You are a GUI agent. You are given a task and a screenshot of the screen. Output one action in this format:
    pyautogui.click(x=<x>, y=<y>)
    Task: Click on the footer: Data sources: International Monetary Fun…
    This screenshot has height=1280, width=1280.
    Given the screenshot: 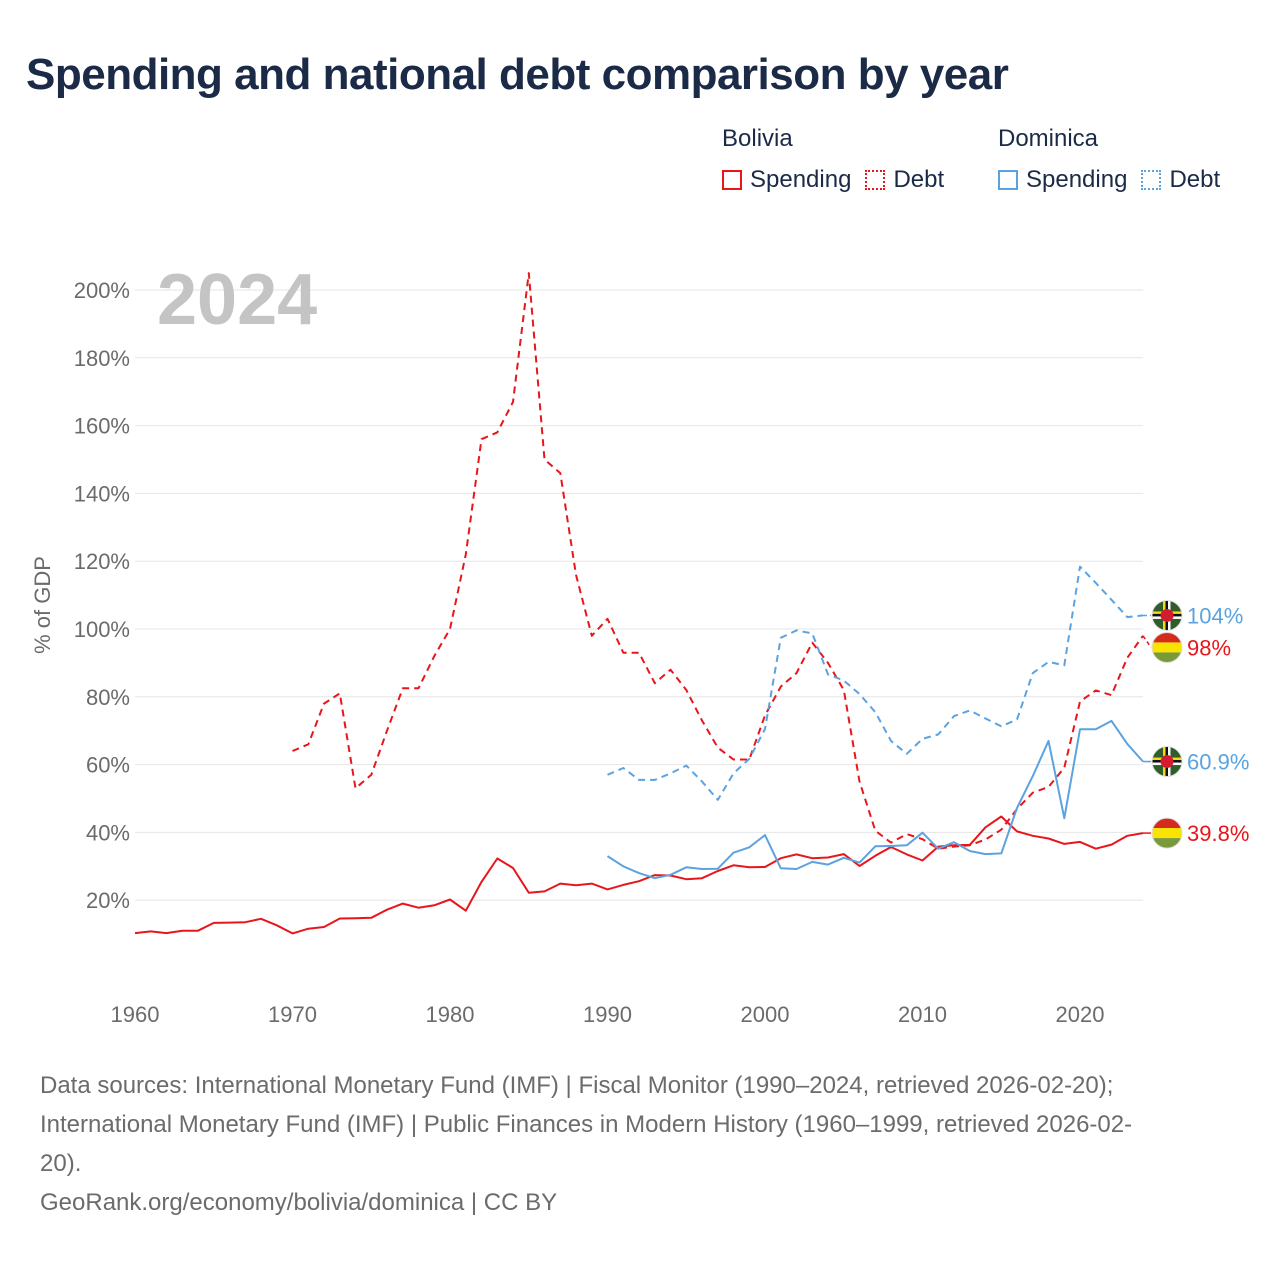 What is the action you would take?
    pyautogui.click(x=640, y=1144)
    